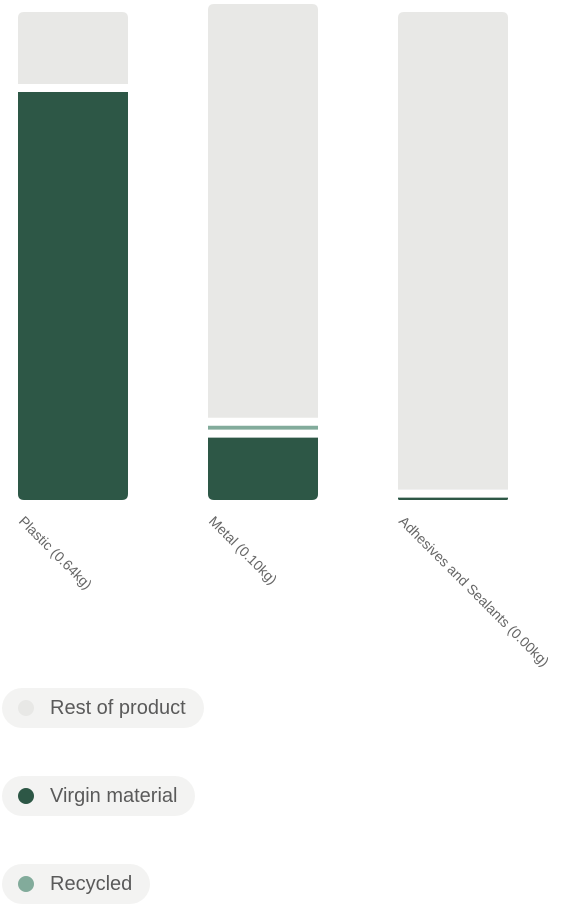  I want to click on legend-dot-recycled, so click(26, 884).